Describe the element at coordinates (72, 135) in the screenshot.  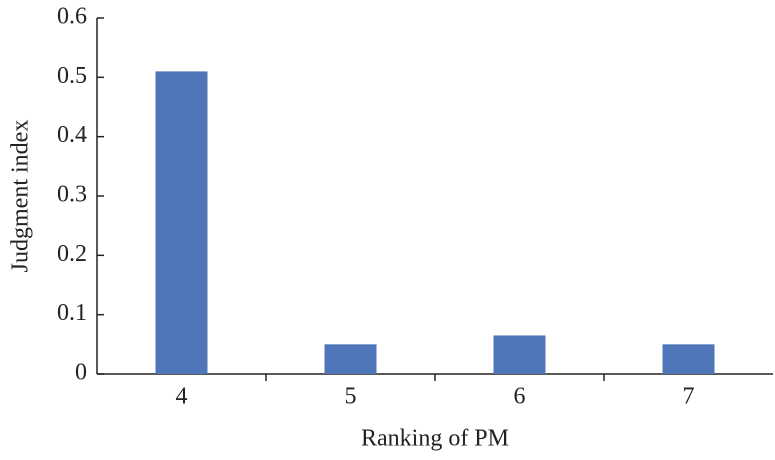
I see `y-tick-label: 0.4` at that location.